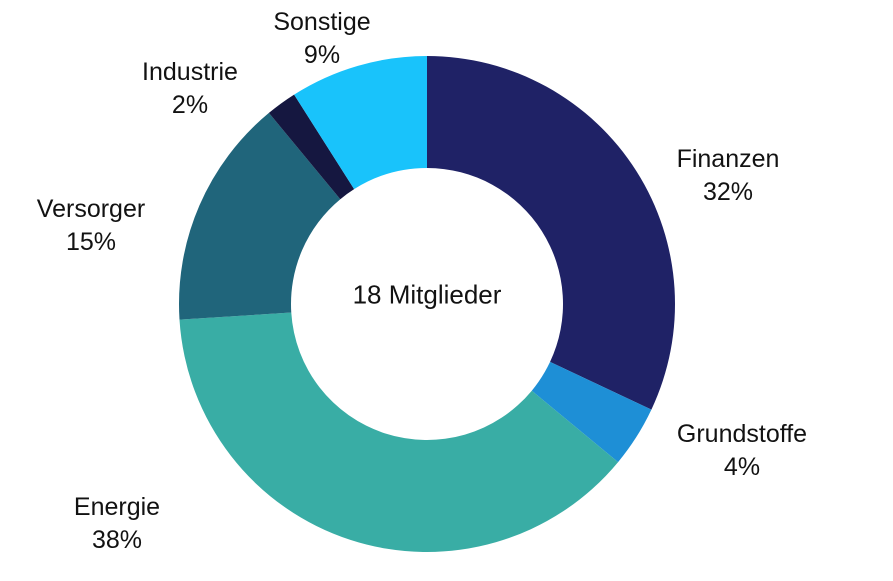 Image resolution: width=893 pixels, height=581 pixels. I want to click on segment-name: Finanzen, so click(728, 159).